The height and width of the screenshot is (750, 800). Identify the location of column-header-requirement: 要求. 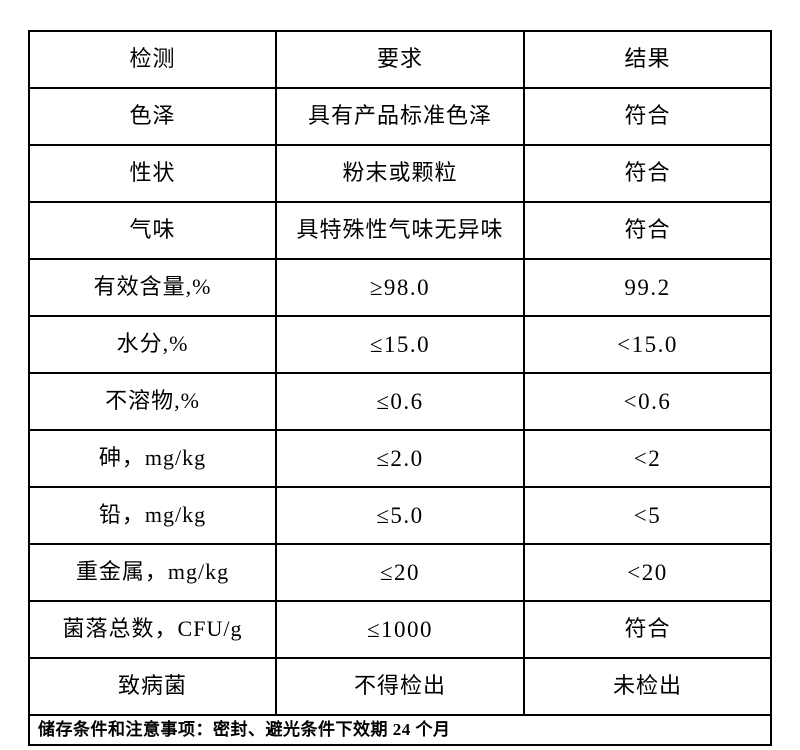
(400, 59).